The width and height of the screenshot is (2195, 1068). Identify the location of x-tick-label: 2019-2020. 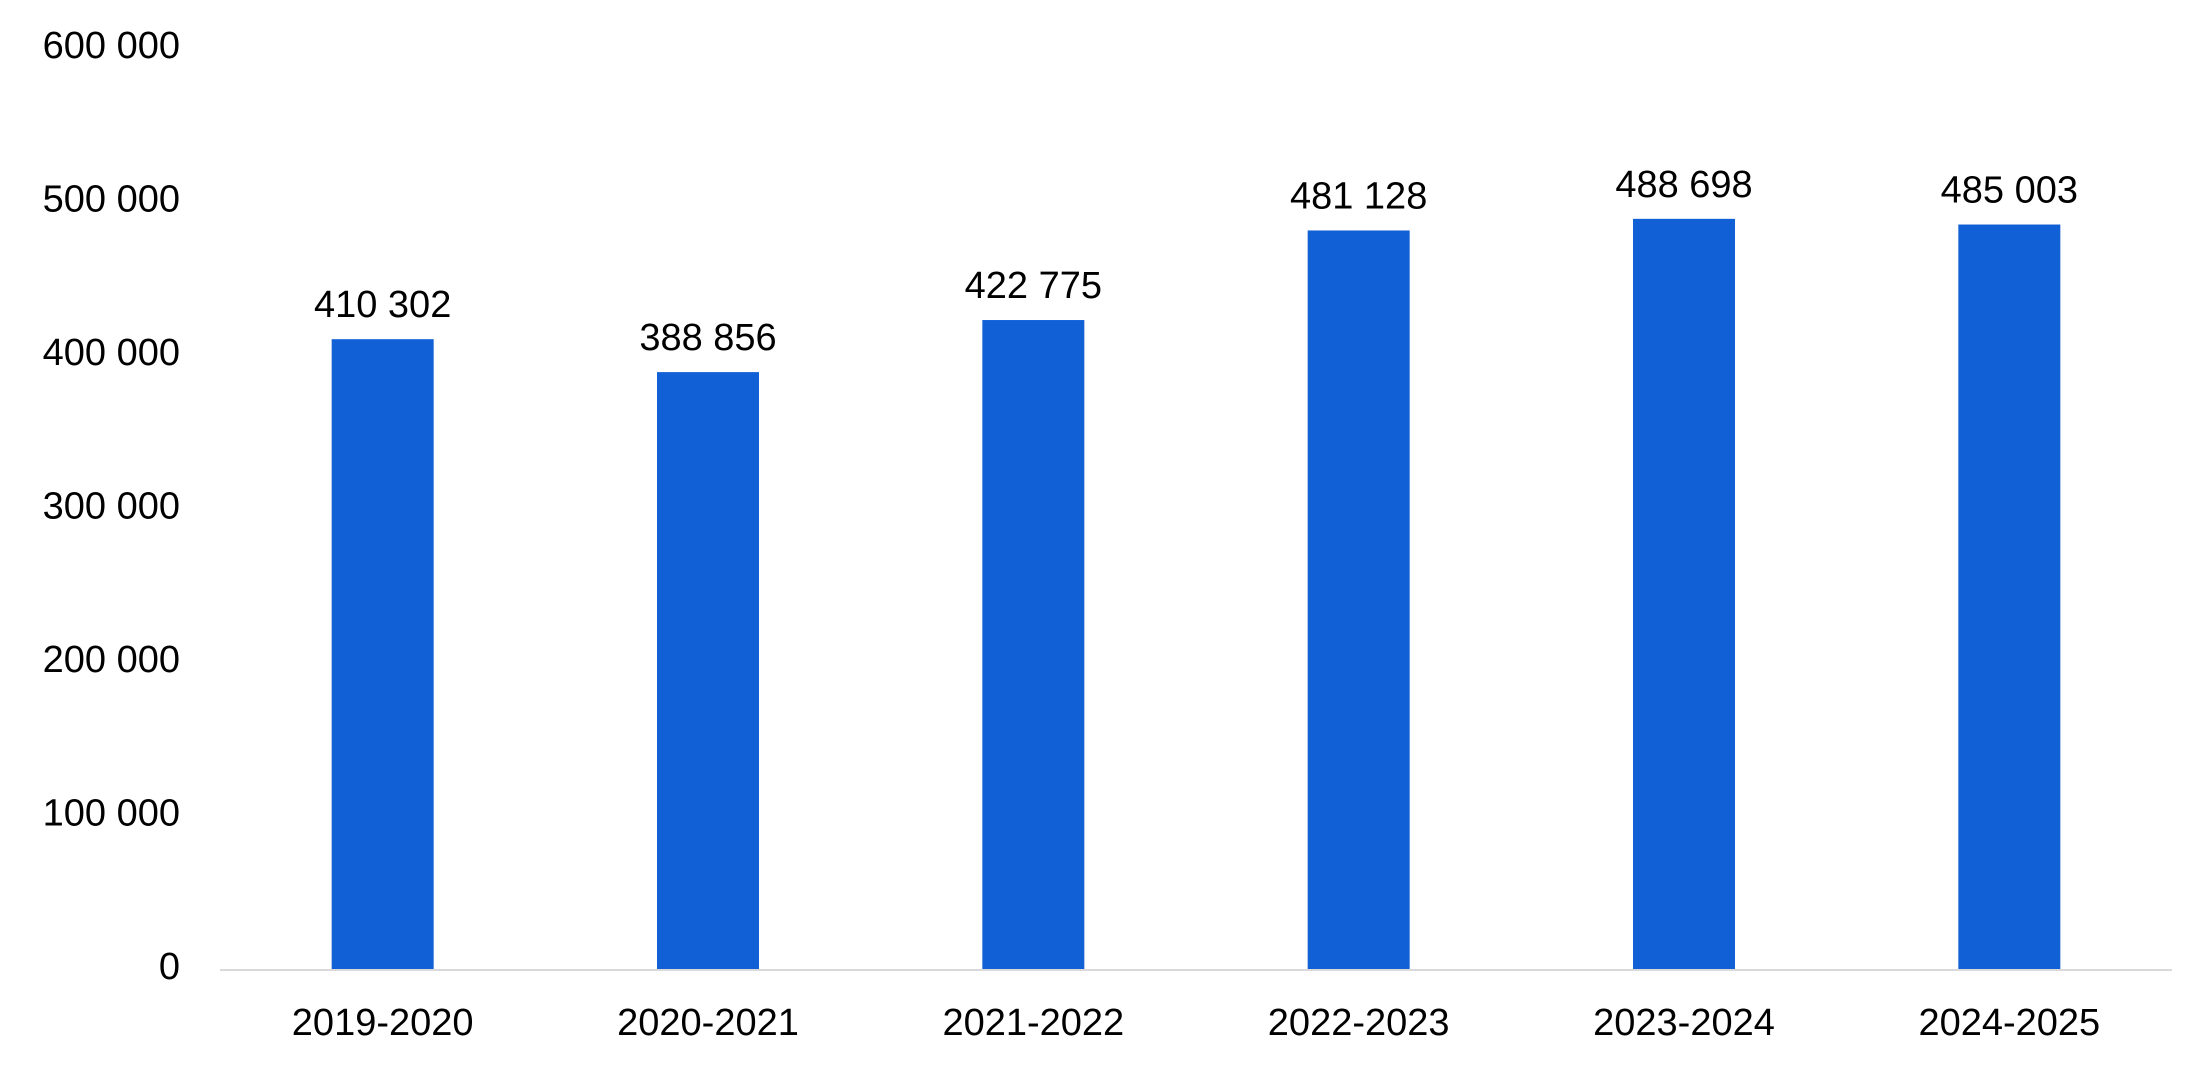
(383, 1023).